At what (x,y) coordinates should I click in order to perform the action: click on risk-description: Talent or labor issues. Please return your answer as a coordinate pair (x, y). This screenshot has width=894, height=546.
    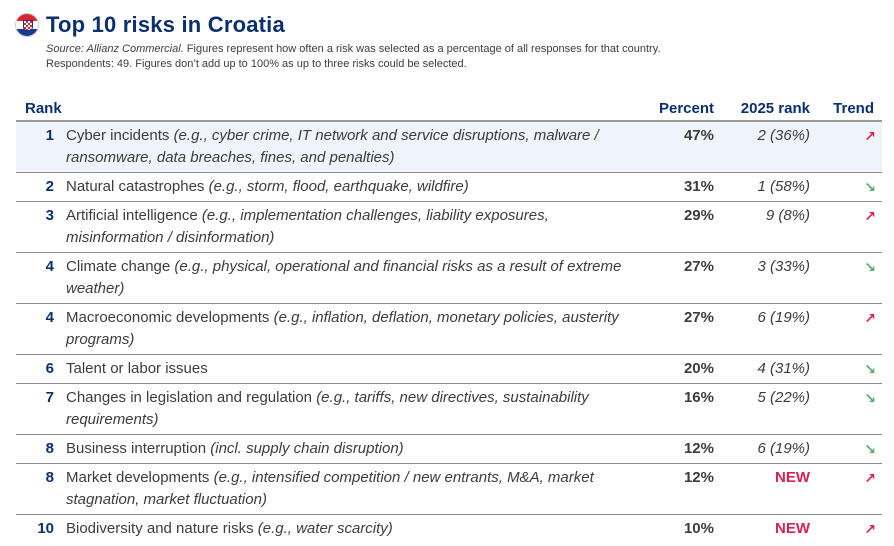
    Looking at the image, I should click on (353, 369).